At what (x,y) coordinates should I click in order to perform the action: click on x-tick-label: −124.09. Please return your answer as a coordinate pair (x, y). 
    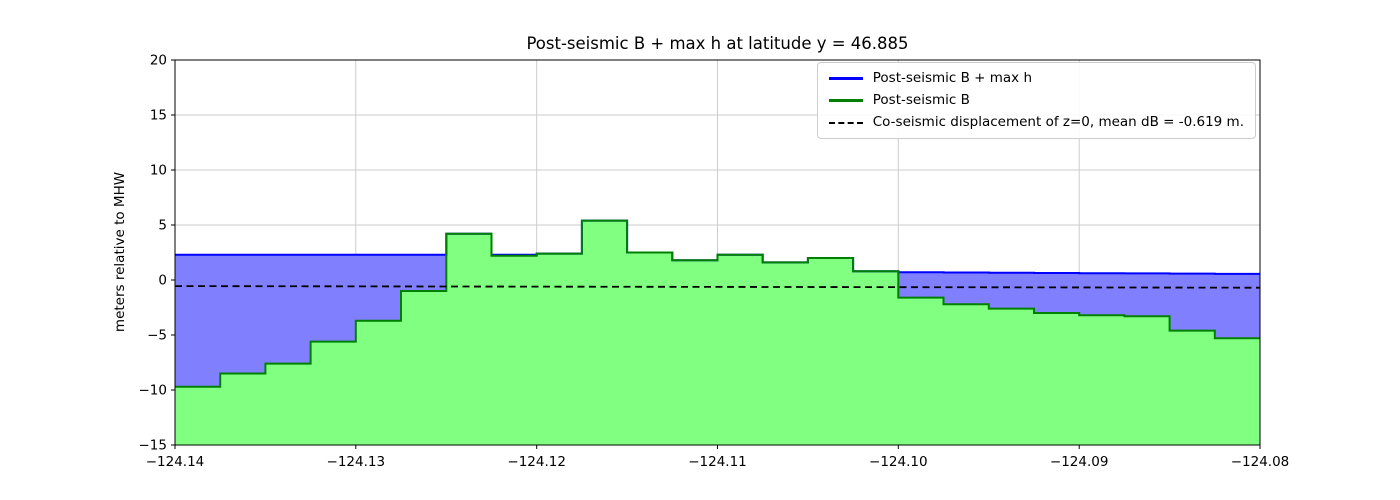
    Looking at the image, I should click on (1079, 462).